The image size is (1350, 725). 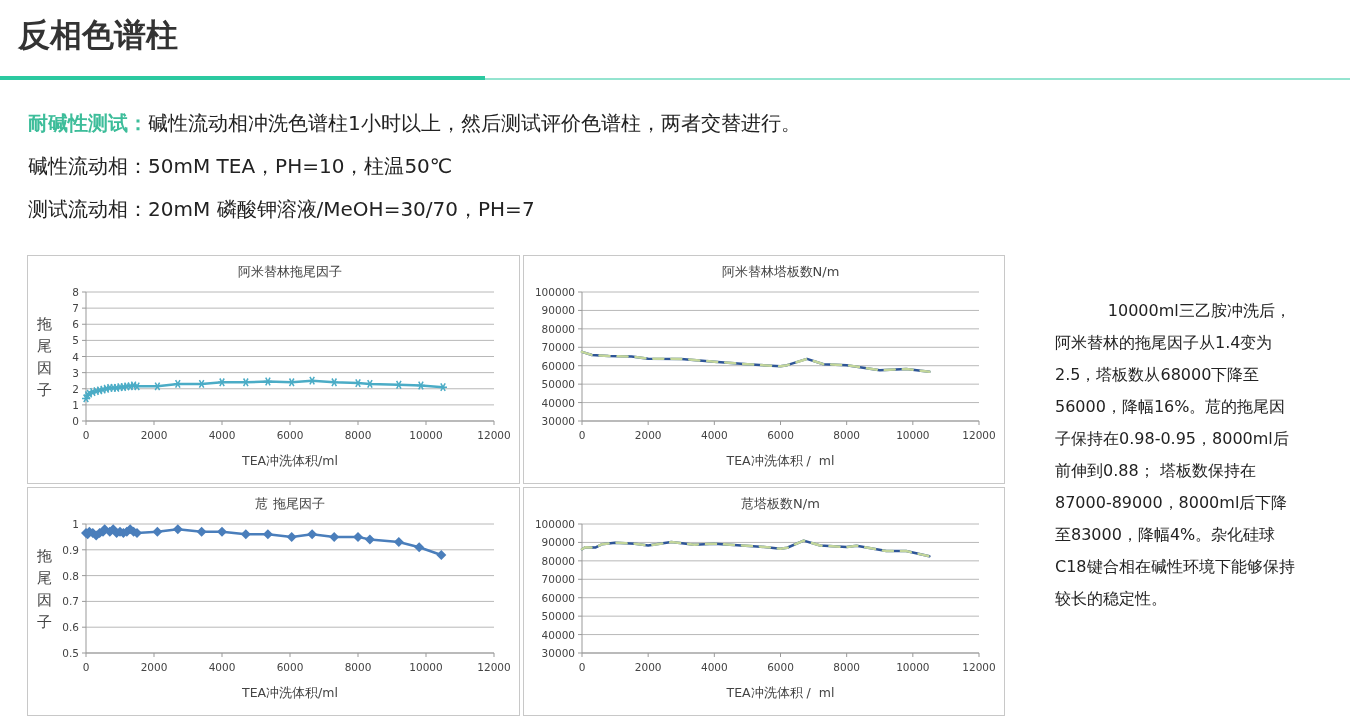 What do you see at coordinates (1175, 454) in the screenshot?
I see `text: 10000ml三乙胺冲洗后，阿米替林的拖尾因子从1.4变为2.5，塔板数从68000下降至56000，降幅16%。苊的拖尾因子保持在0.98-0.95，8000ml后前伸到0.88； 塔板数保持在87000-89000，8000ml后下降至83000，降幅4%。杂化硅球C18键合相在碱性环境下能够保持较长的稳定性。` at bounding box center [1175, 454].